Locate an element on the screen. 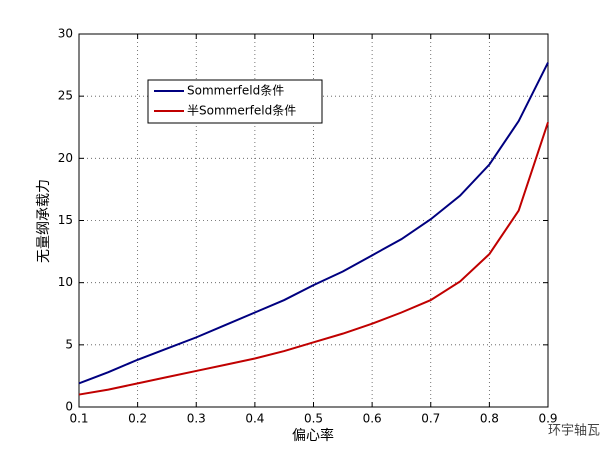  legend-label: Sommerfeld条件 is located at coordinates (235, 91).